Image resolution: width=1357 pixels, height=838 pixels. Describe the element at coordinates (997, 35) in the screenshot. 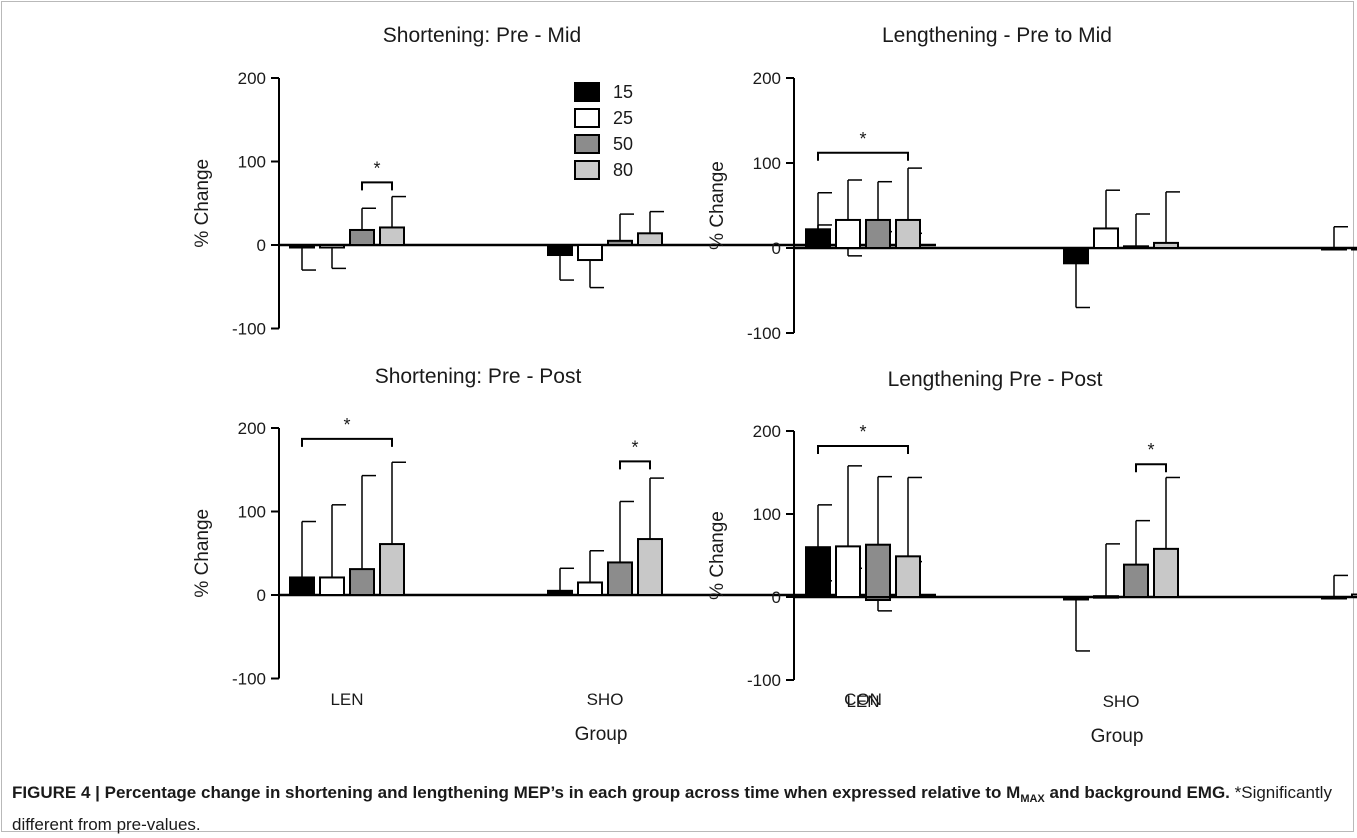

I see `chart-title: Lengthening - Pre to Mid` at that location.